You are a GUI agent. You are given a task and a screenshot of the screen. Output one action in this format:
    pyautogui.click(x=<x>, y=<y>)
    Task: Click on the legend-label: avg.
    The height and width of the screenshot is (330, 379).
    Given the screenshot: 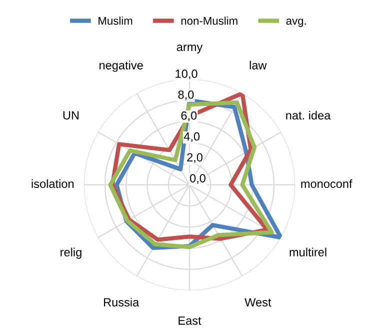 What is the action you would take?
    pyautogui.click(x=296, y=22)
    